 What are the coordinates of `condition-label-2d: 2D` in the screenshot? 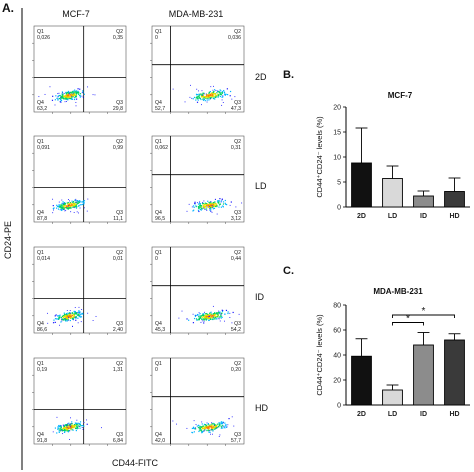 It's located at (261, 77).